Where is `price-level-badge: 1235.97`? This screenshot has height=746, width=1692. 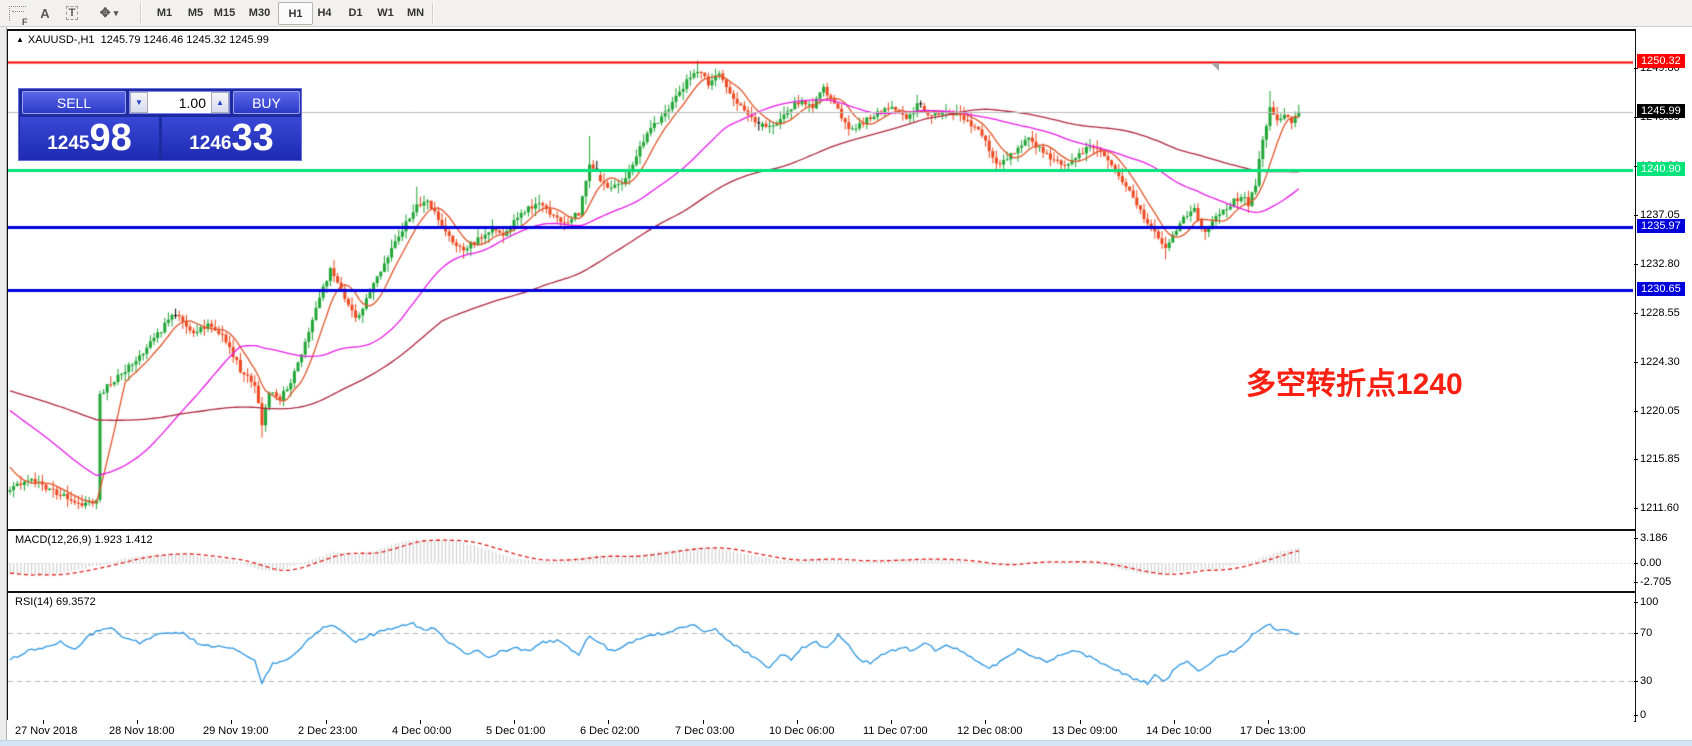 price-level-badge: 1235.97 is located at coordinates (1661, 226).